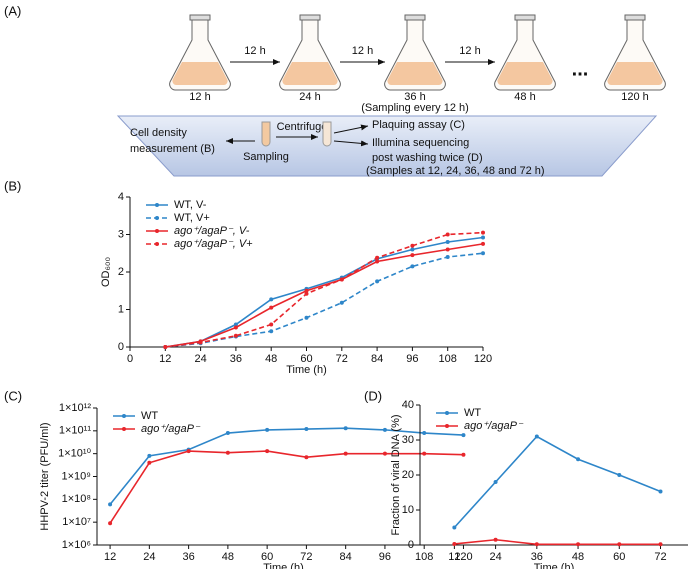  I want to click on process-box, so click(387, 146).